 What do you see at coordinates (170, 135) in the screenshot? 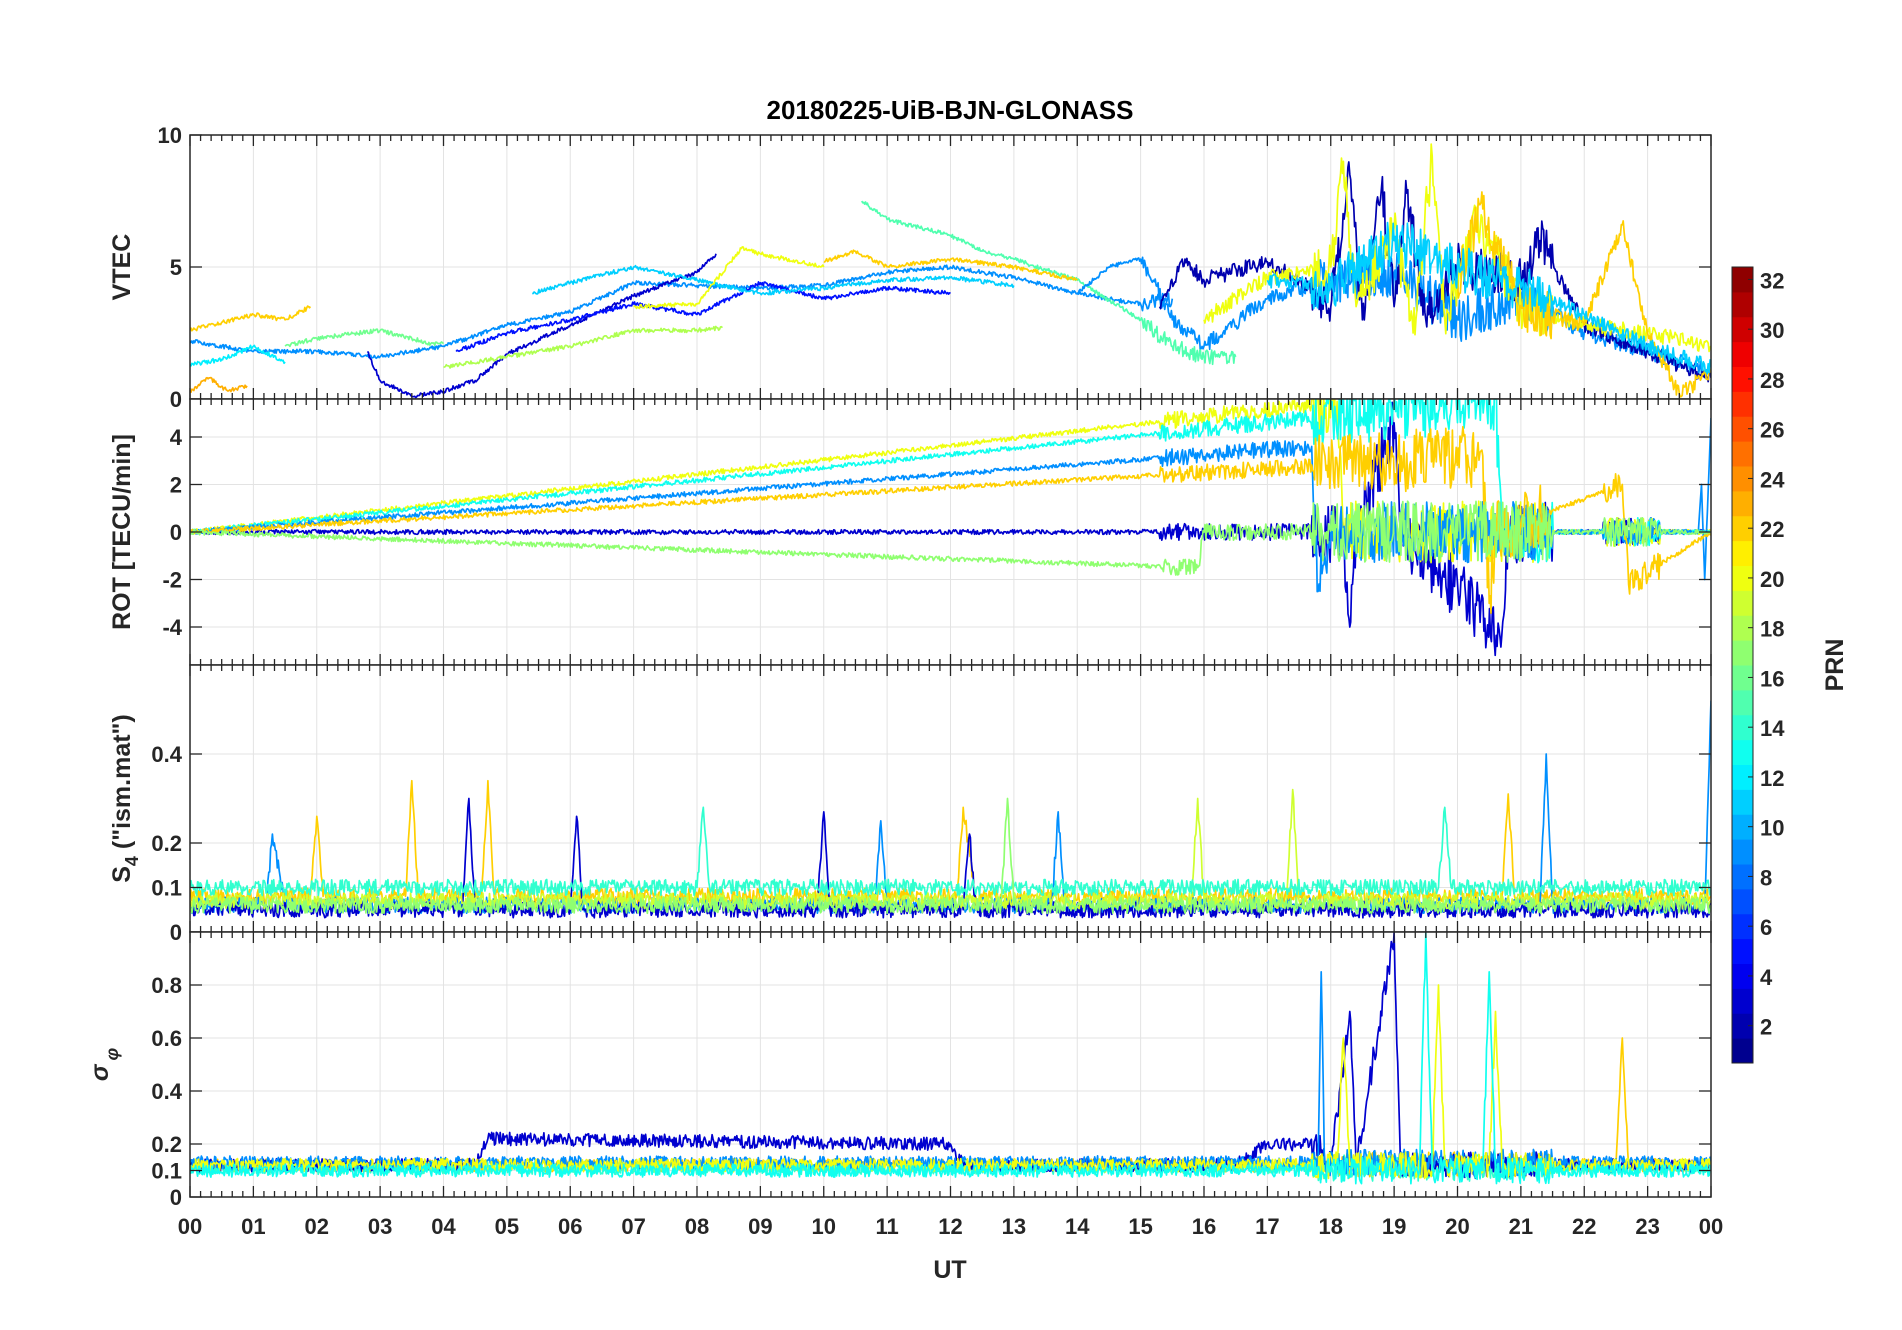
I see `y-tick-label: 10` at bounding box center [170, 135].